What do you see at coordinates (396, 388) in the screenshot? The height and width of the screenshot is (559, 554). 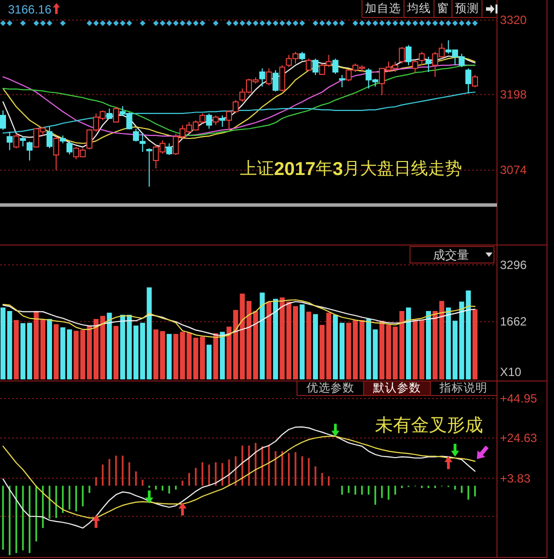 I see `annotation: 默认参数` at bounding box center [396, 388].